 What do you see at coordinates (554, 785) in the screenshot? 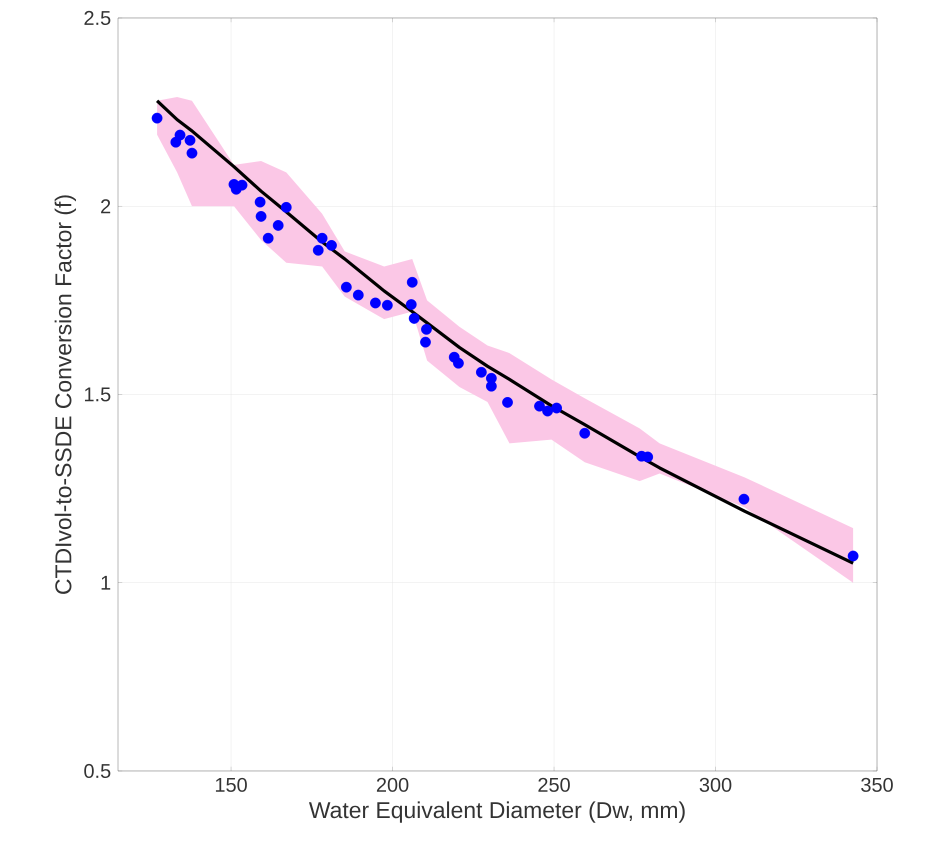
I see `x-tick-label: 250` at bounding box center [554, 785].